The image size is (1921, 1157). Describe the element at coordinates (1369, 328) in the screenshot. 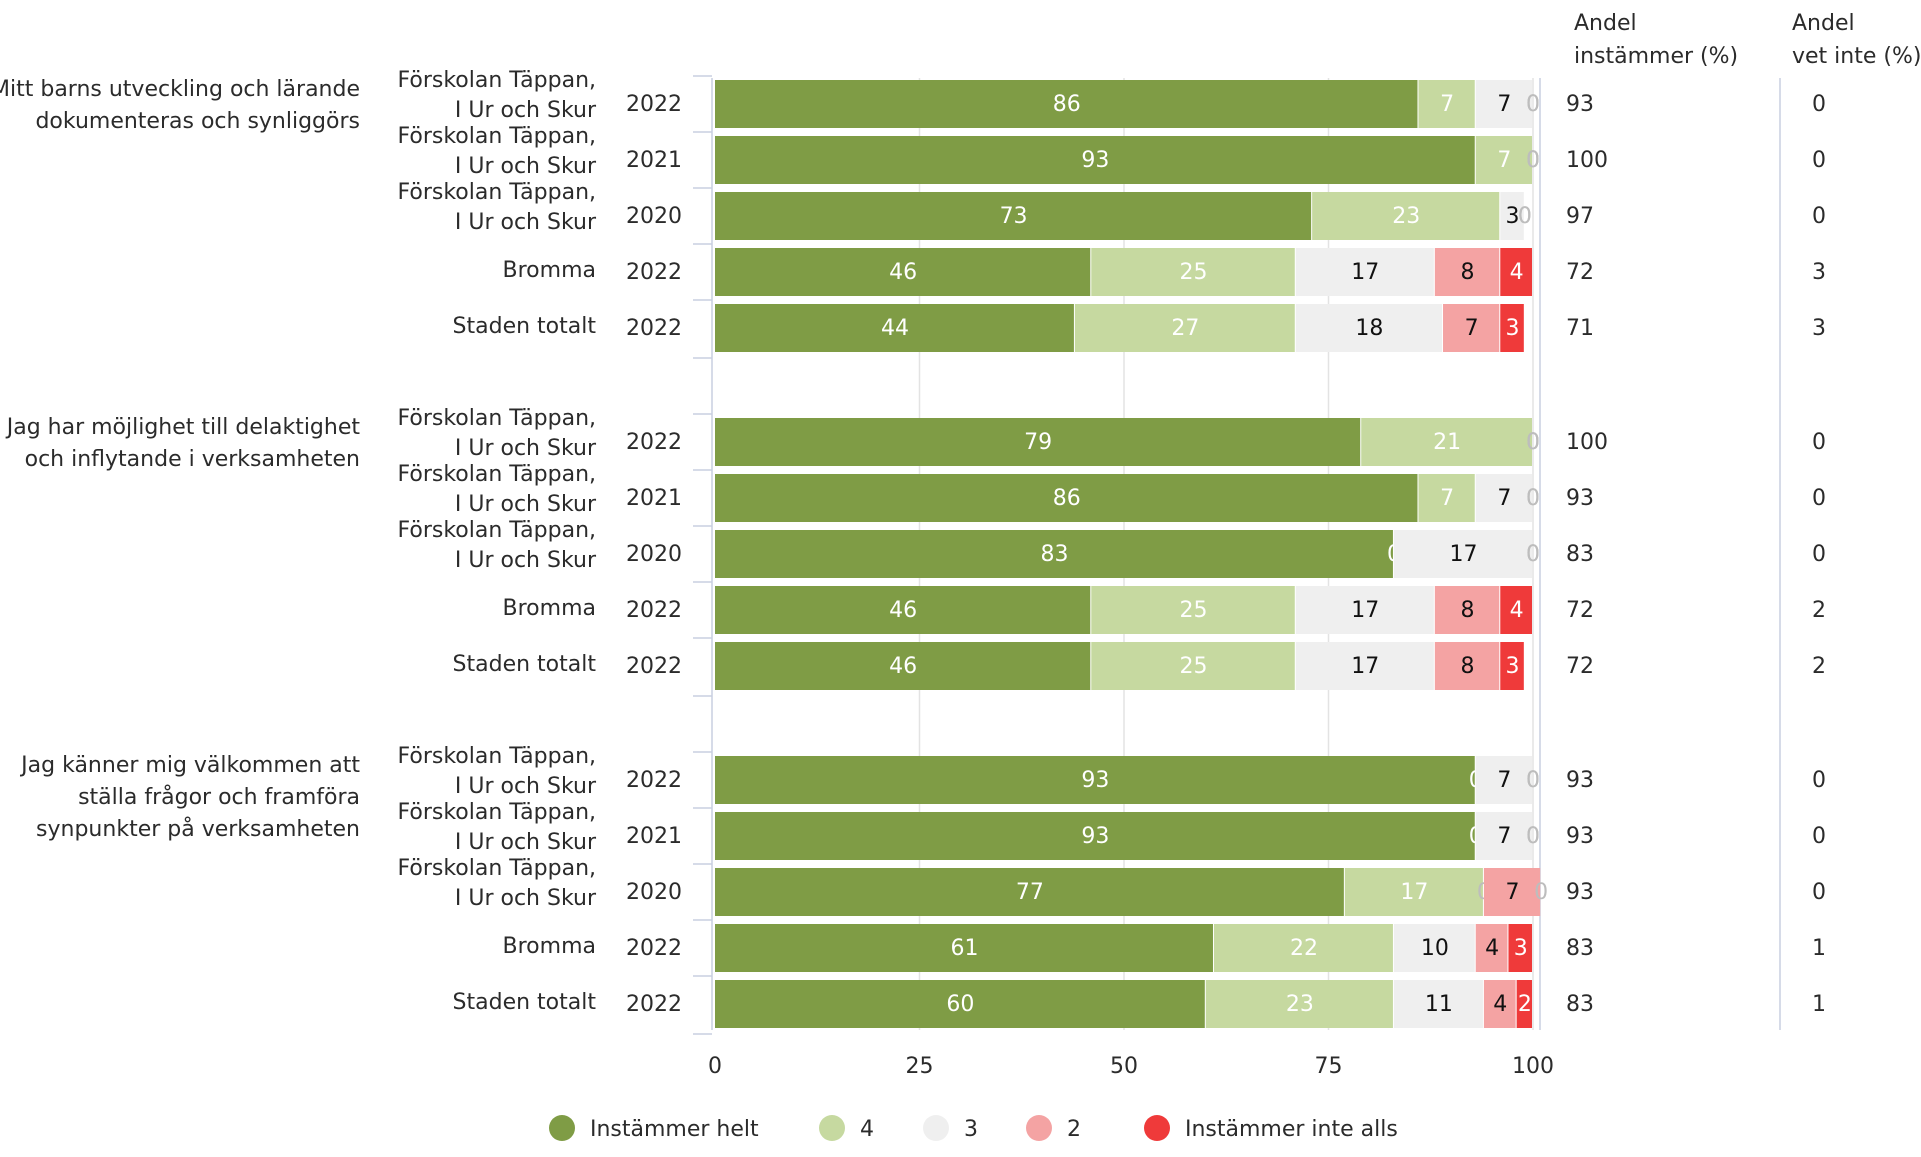

I see `bar-value-label: 18` at that location.